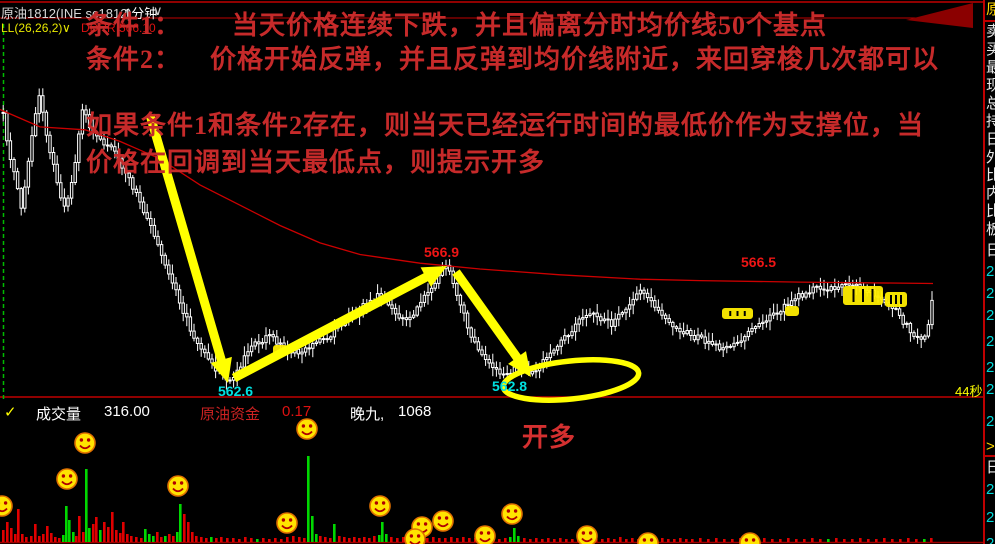  What do you see at coordinates (32, 28) in the screenshot?
I see `indicator-label: LL(26,26,2)` at bounding box center [32, 28].